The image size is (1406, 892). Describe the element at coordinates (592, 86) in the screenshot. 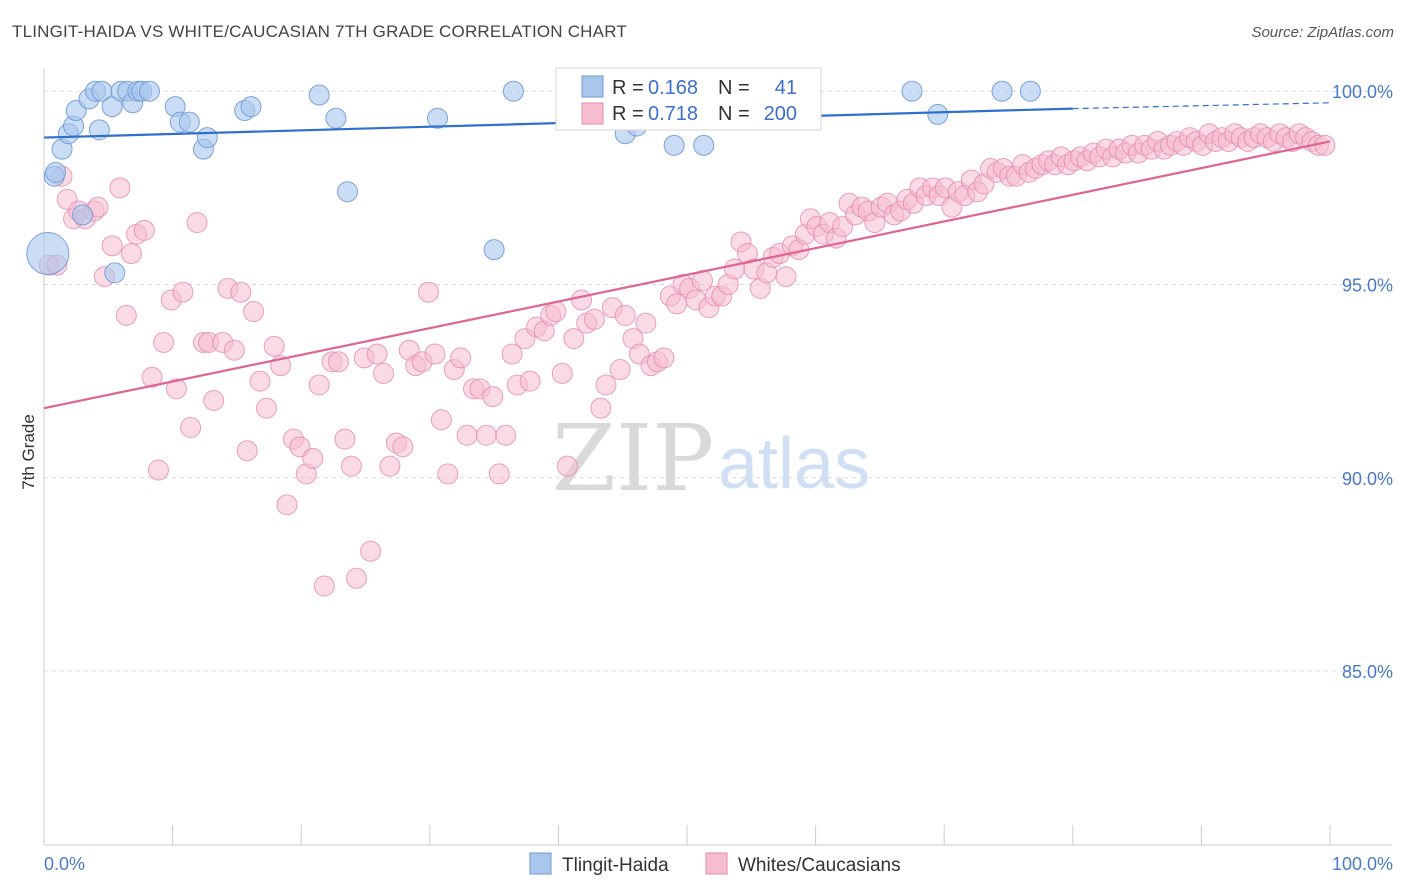

I see `legend-swatch-blue` at that location.